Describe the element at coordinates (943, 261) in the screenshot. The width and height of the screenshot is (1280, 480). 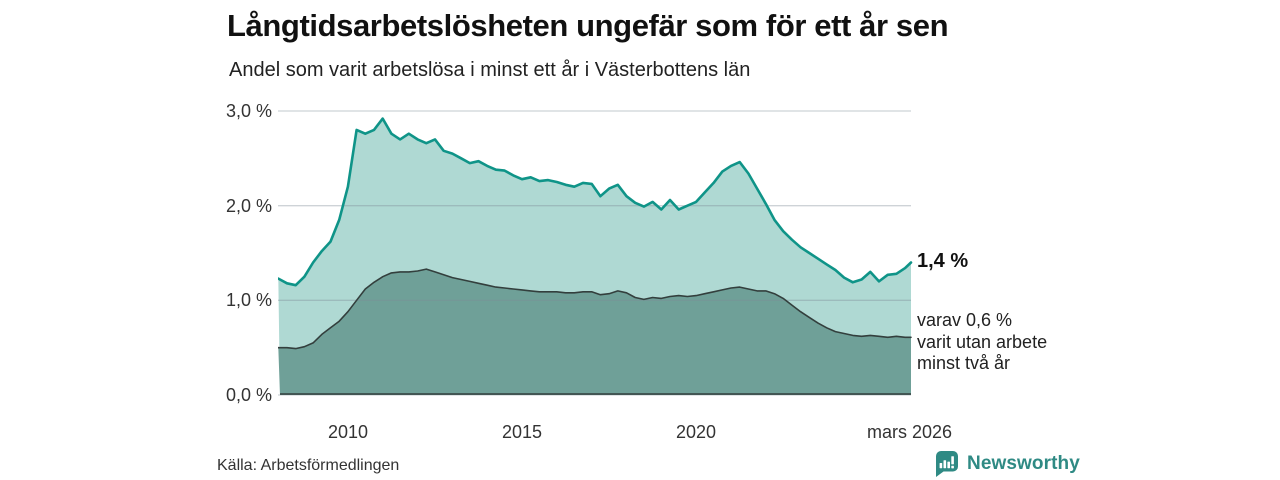
I see `latest-value-label: 1,4 %` at that location.